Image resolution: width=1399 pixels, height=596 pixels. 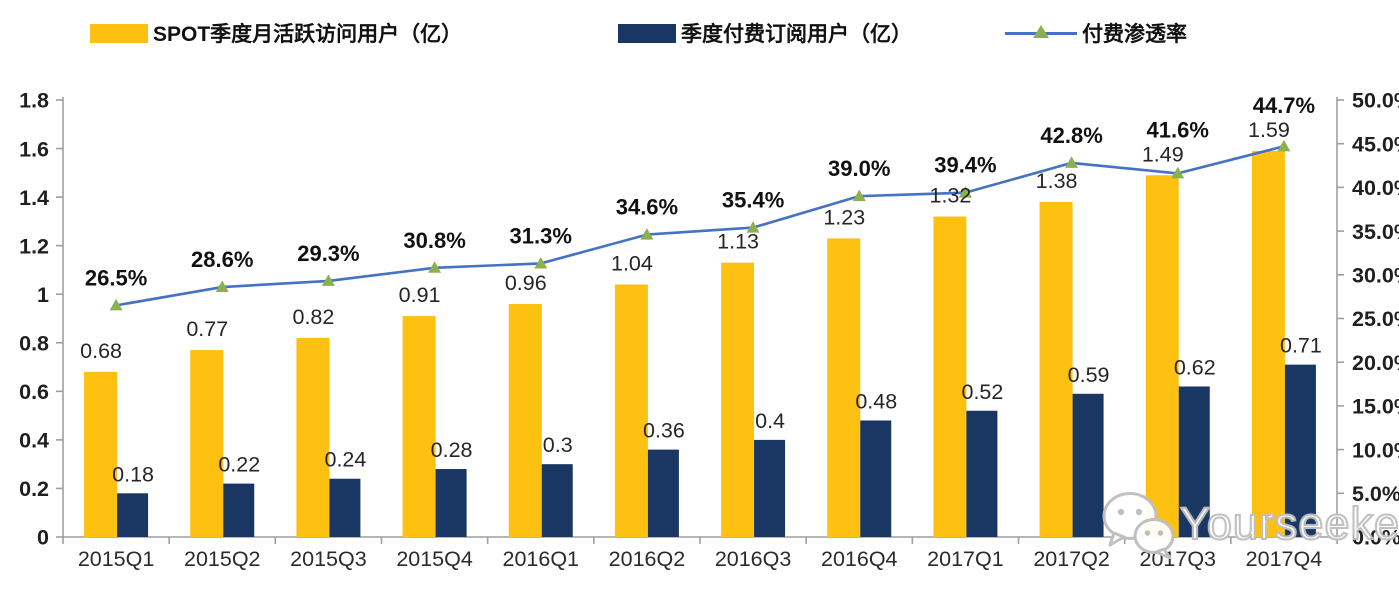 What do you see at coordinates (738, 242) in the screenshot?
I see `mau-label-2016Q3: 1.13` at bounding box center [738, 242].